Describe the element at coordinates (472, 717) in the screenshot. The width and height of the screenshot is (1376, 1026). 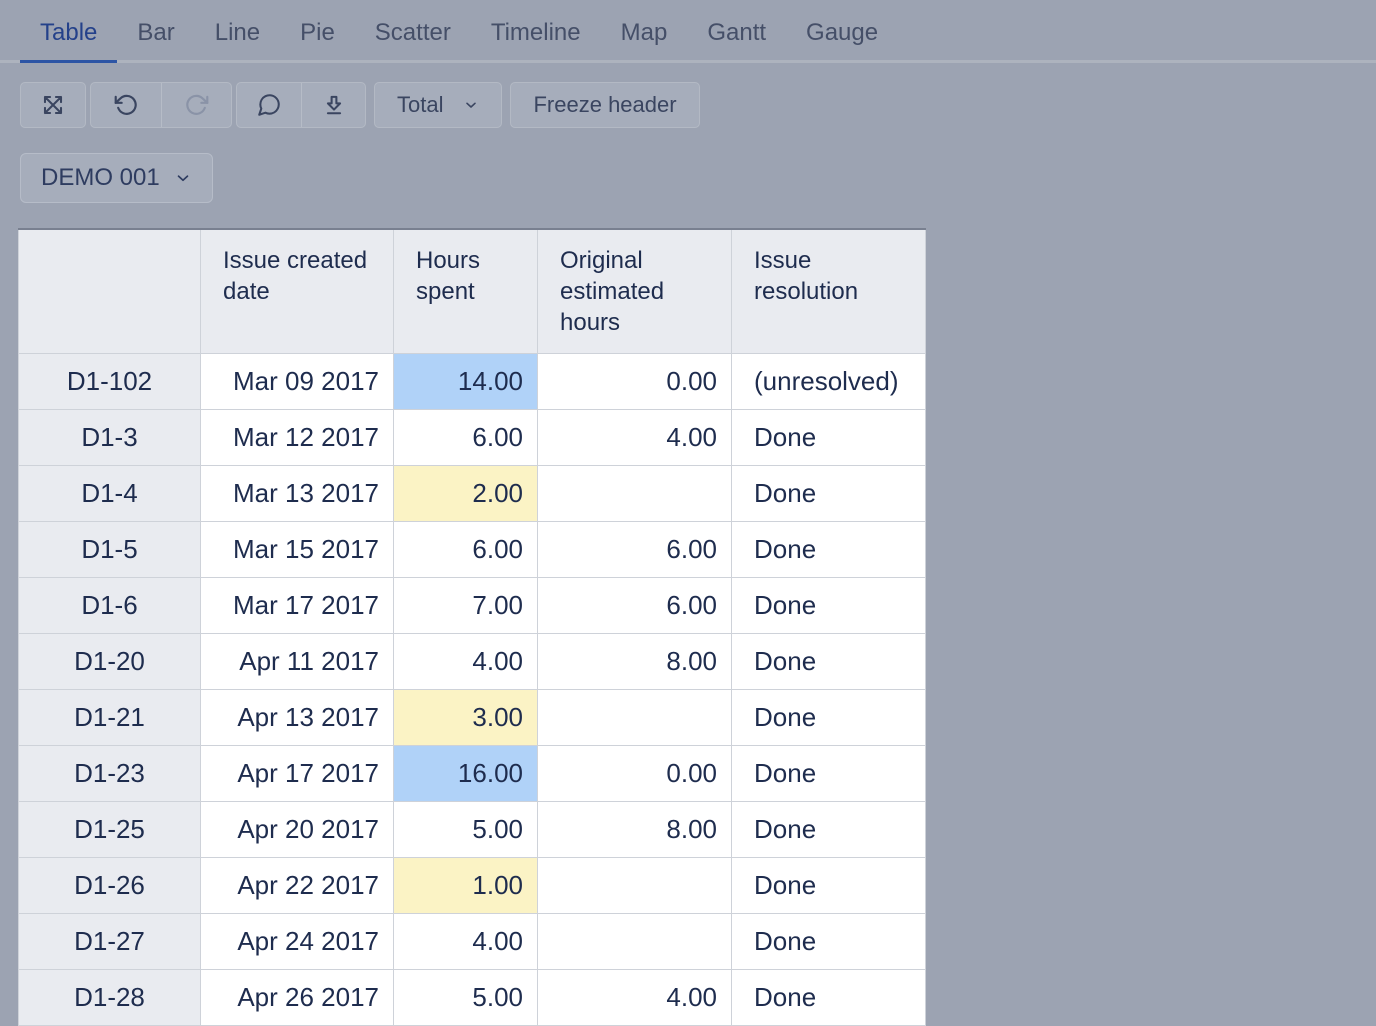
I see `table-row: D1-21 Apr 13 2017 3.00 Done` at that location.